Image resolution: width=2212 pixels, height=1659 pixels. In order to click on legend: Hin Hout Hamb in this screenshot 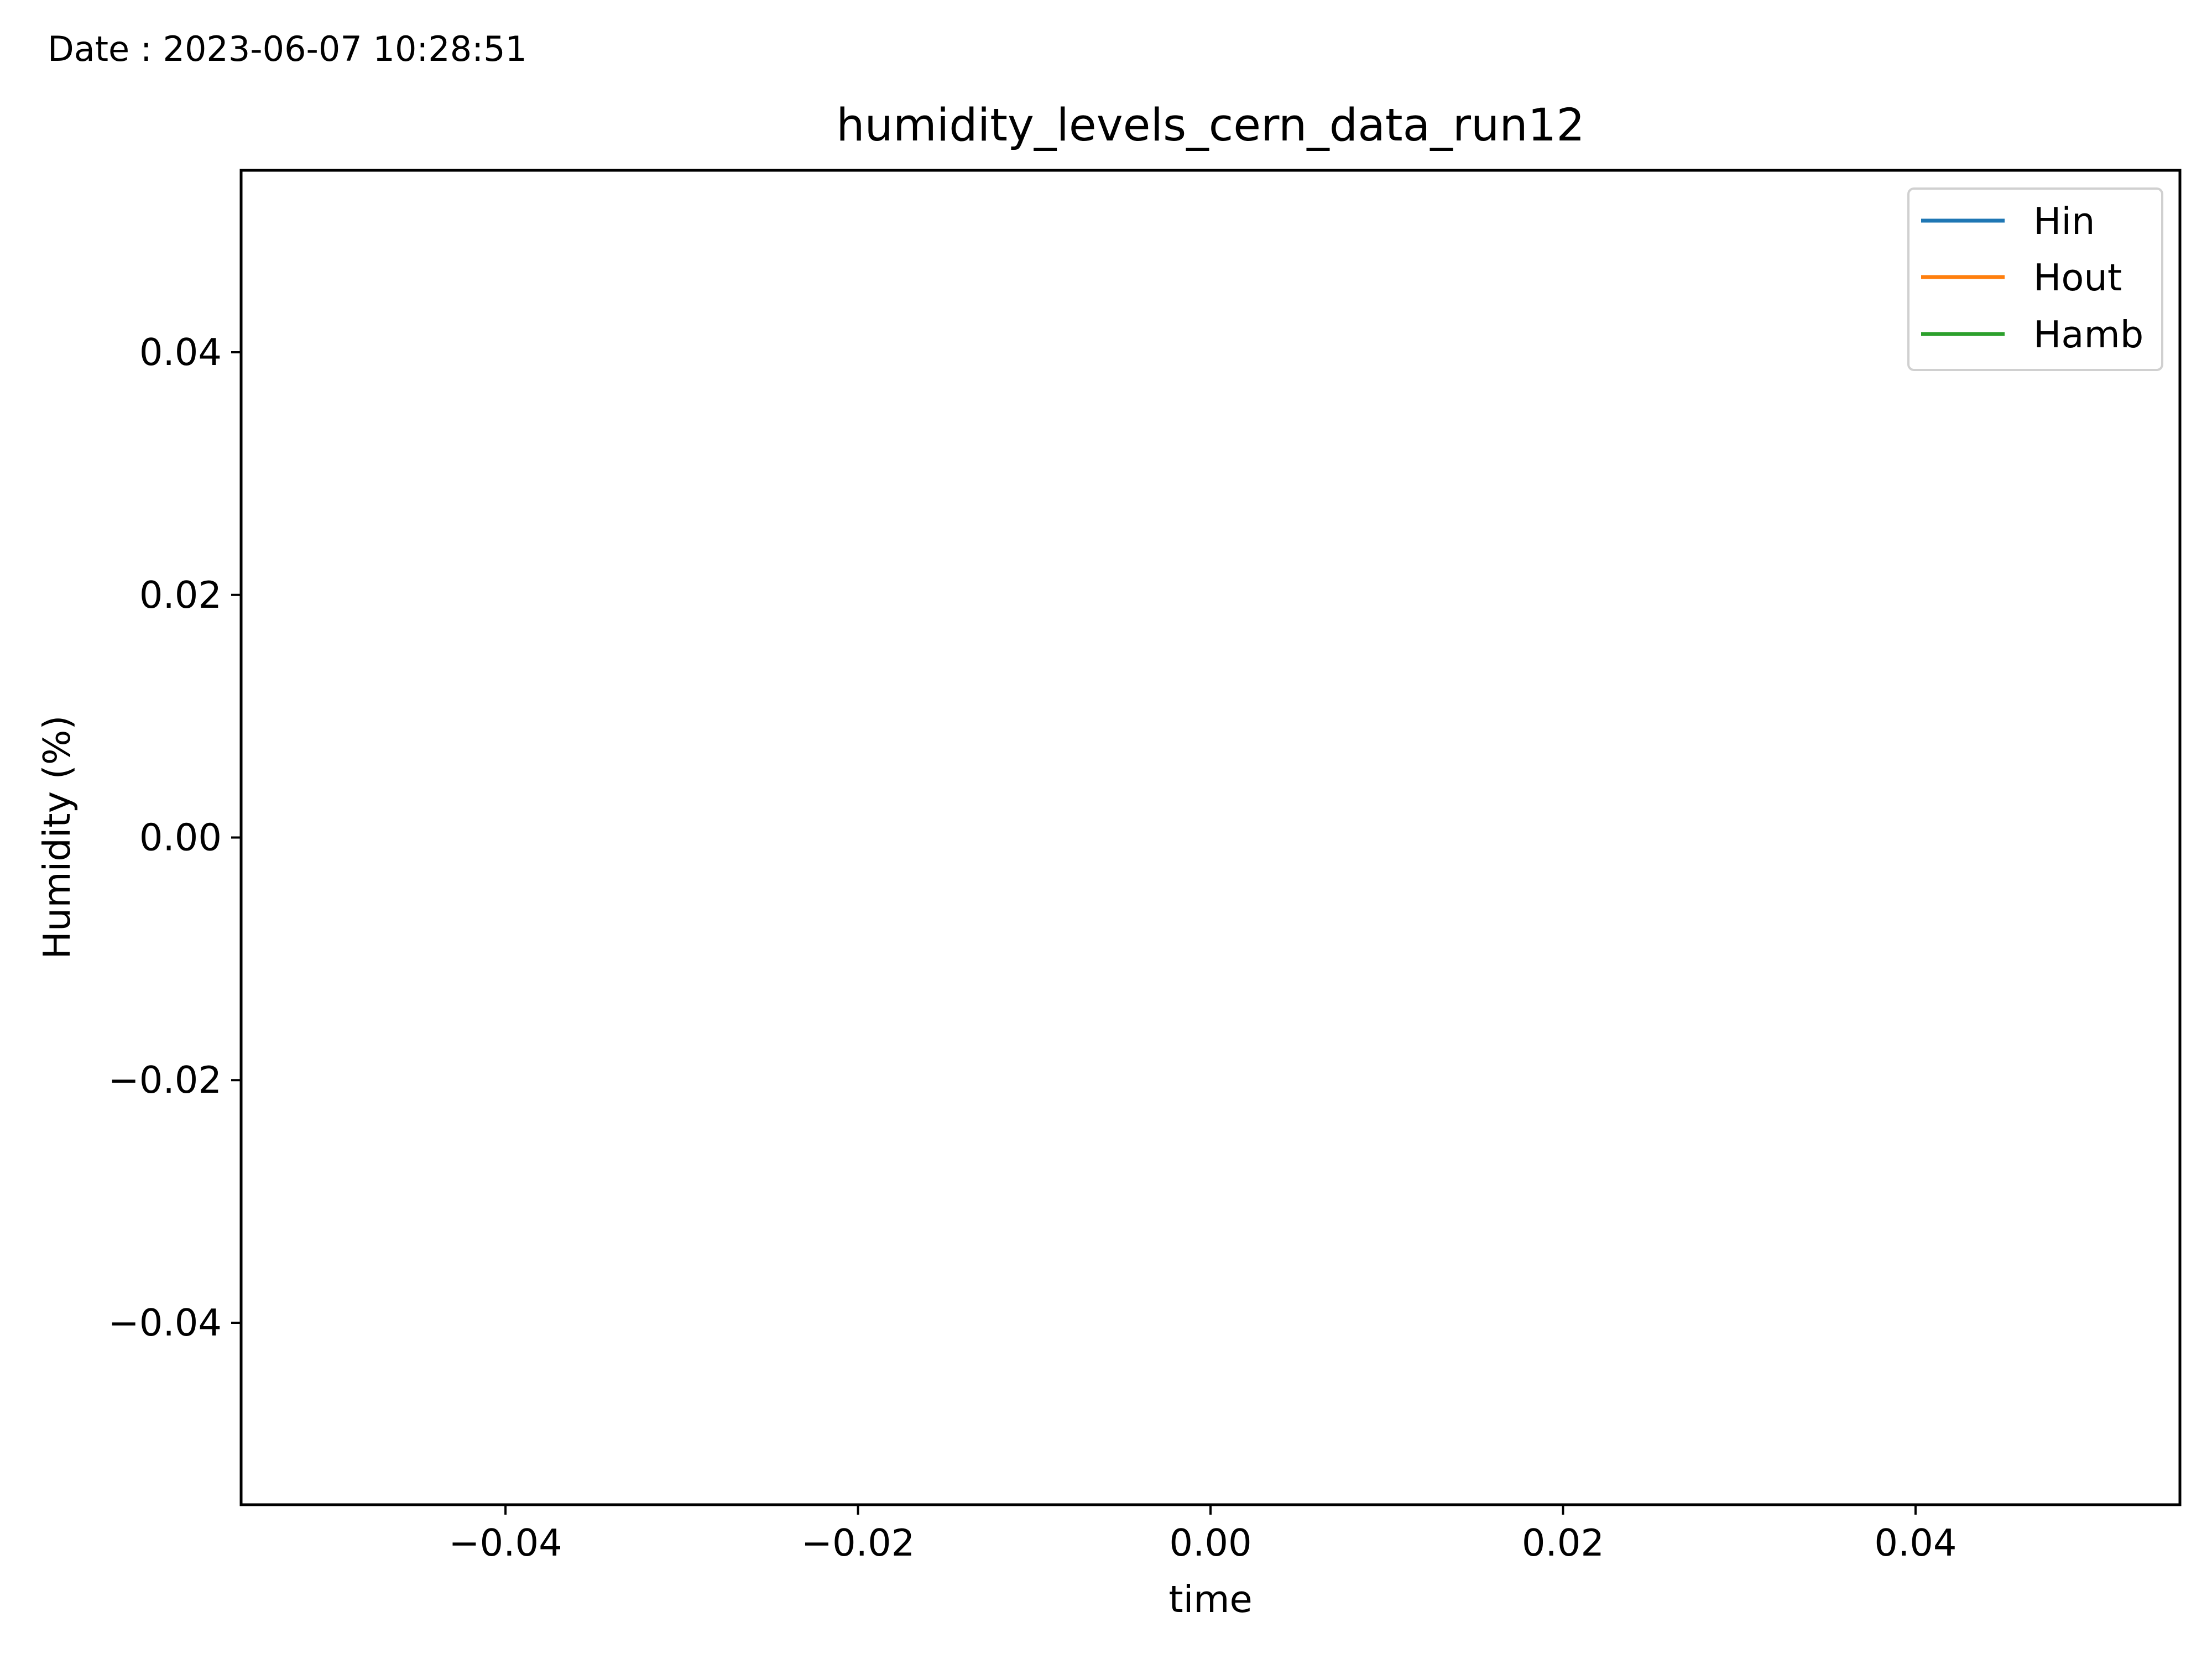, I will do `click(2035, 279)`.